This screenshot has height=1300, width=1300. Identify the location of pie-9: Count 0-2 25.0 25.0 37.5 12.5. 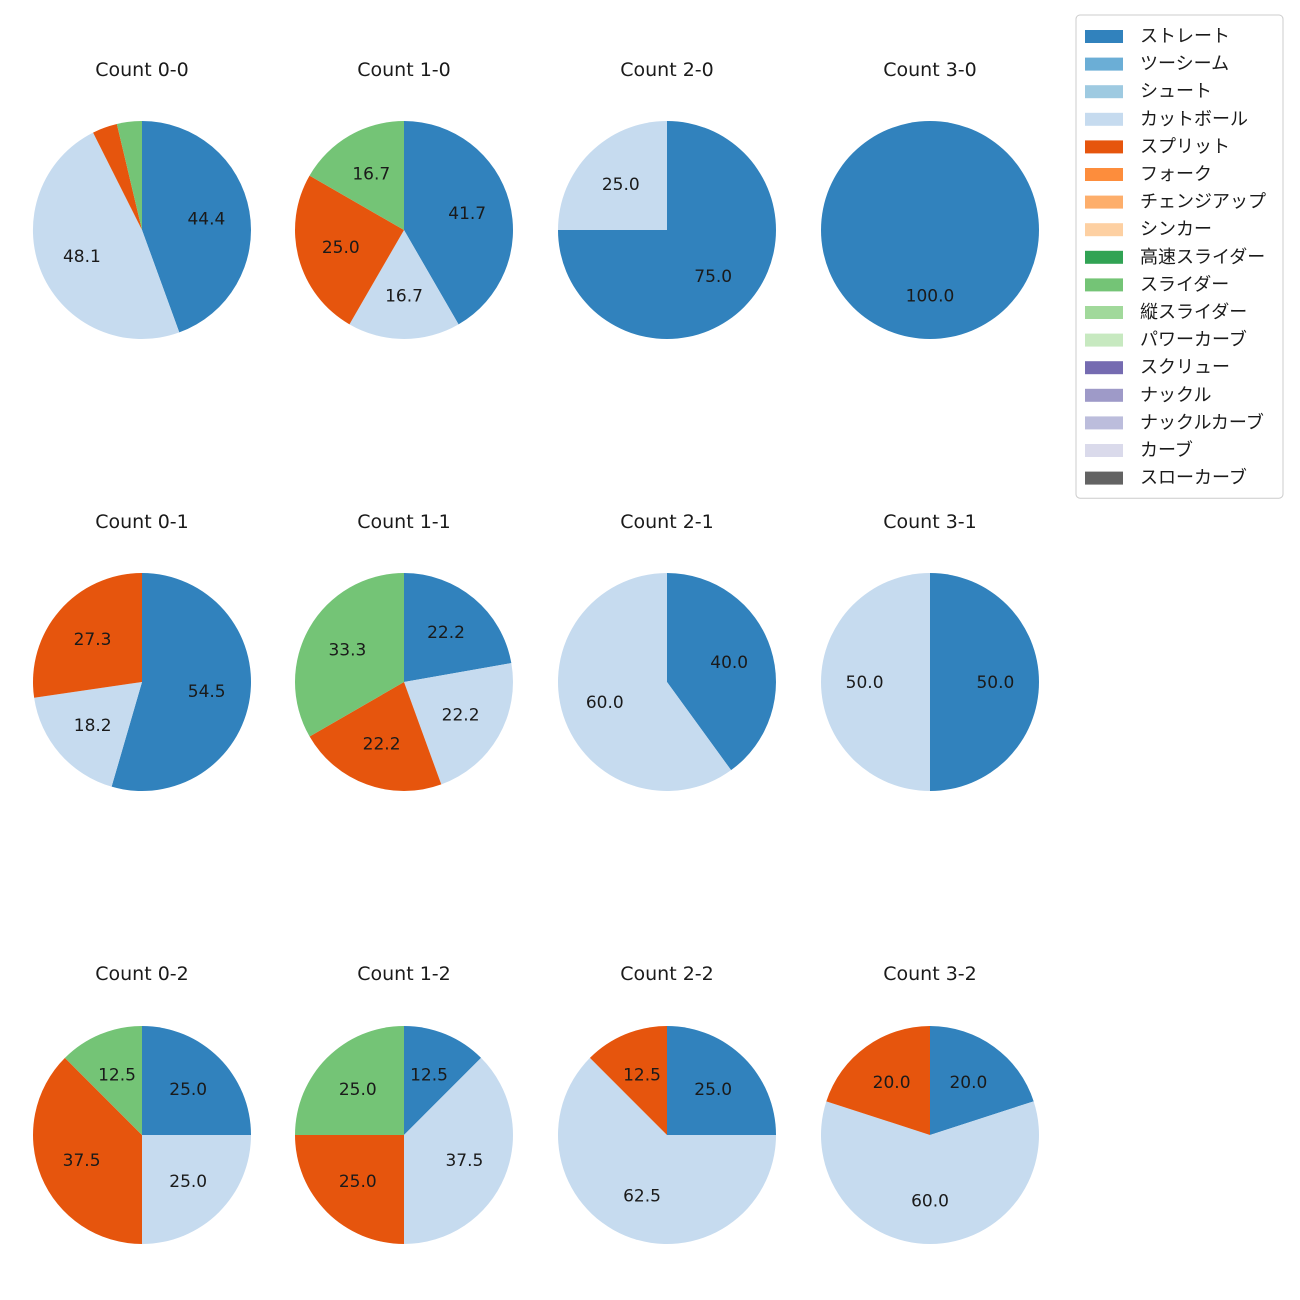
(142, 1103).